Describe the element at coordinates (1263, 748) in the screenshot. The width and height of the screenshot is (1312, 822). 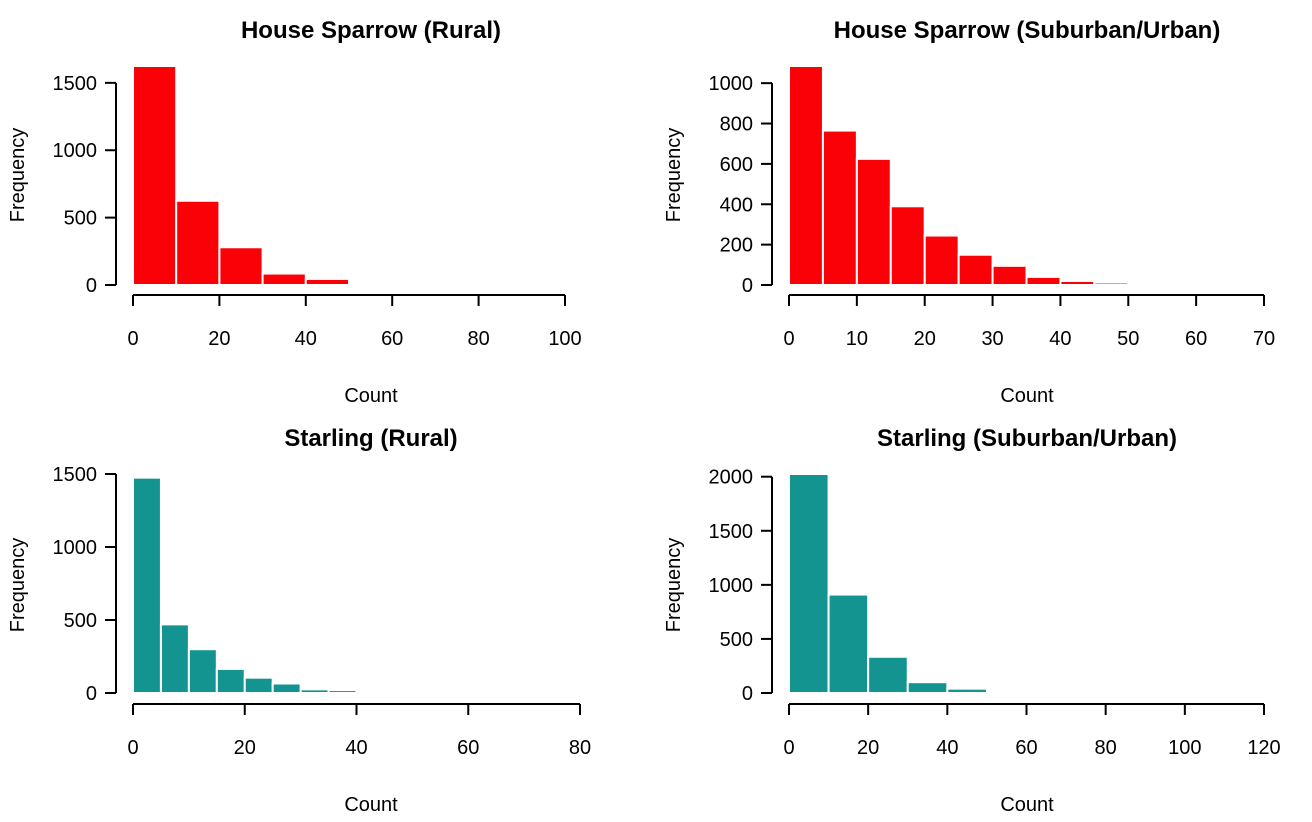
I see `x-tick-label: 120` at that location.